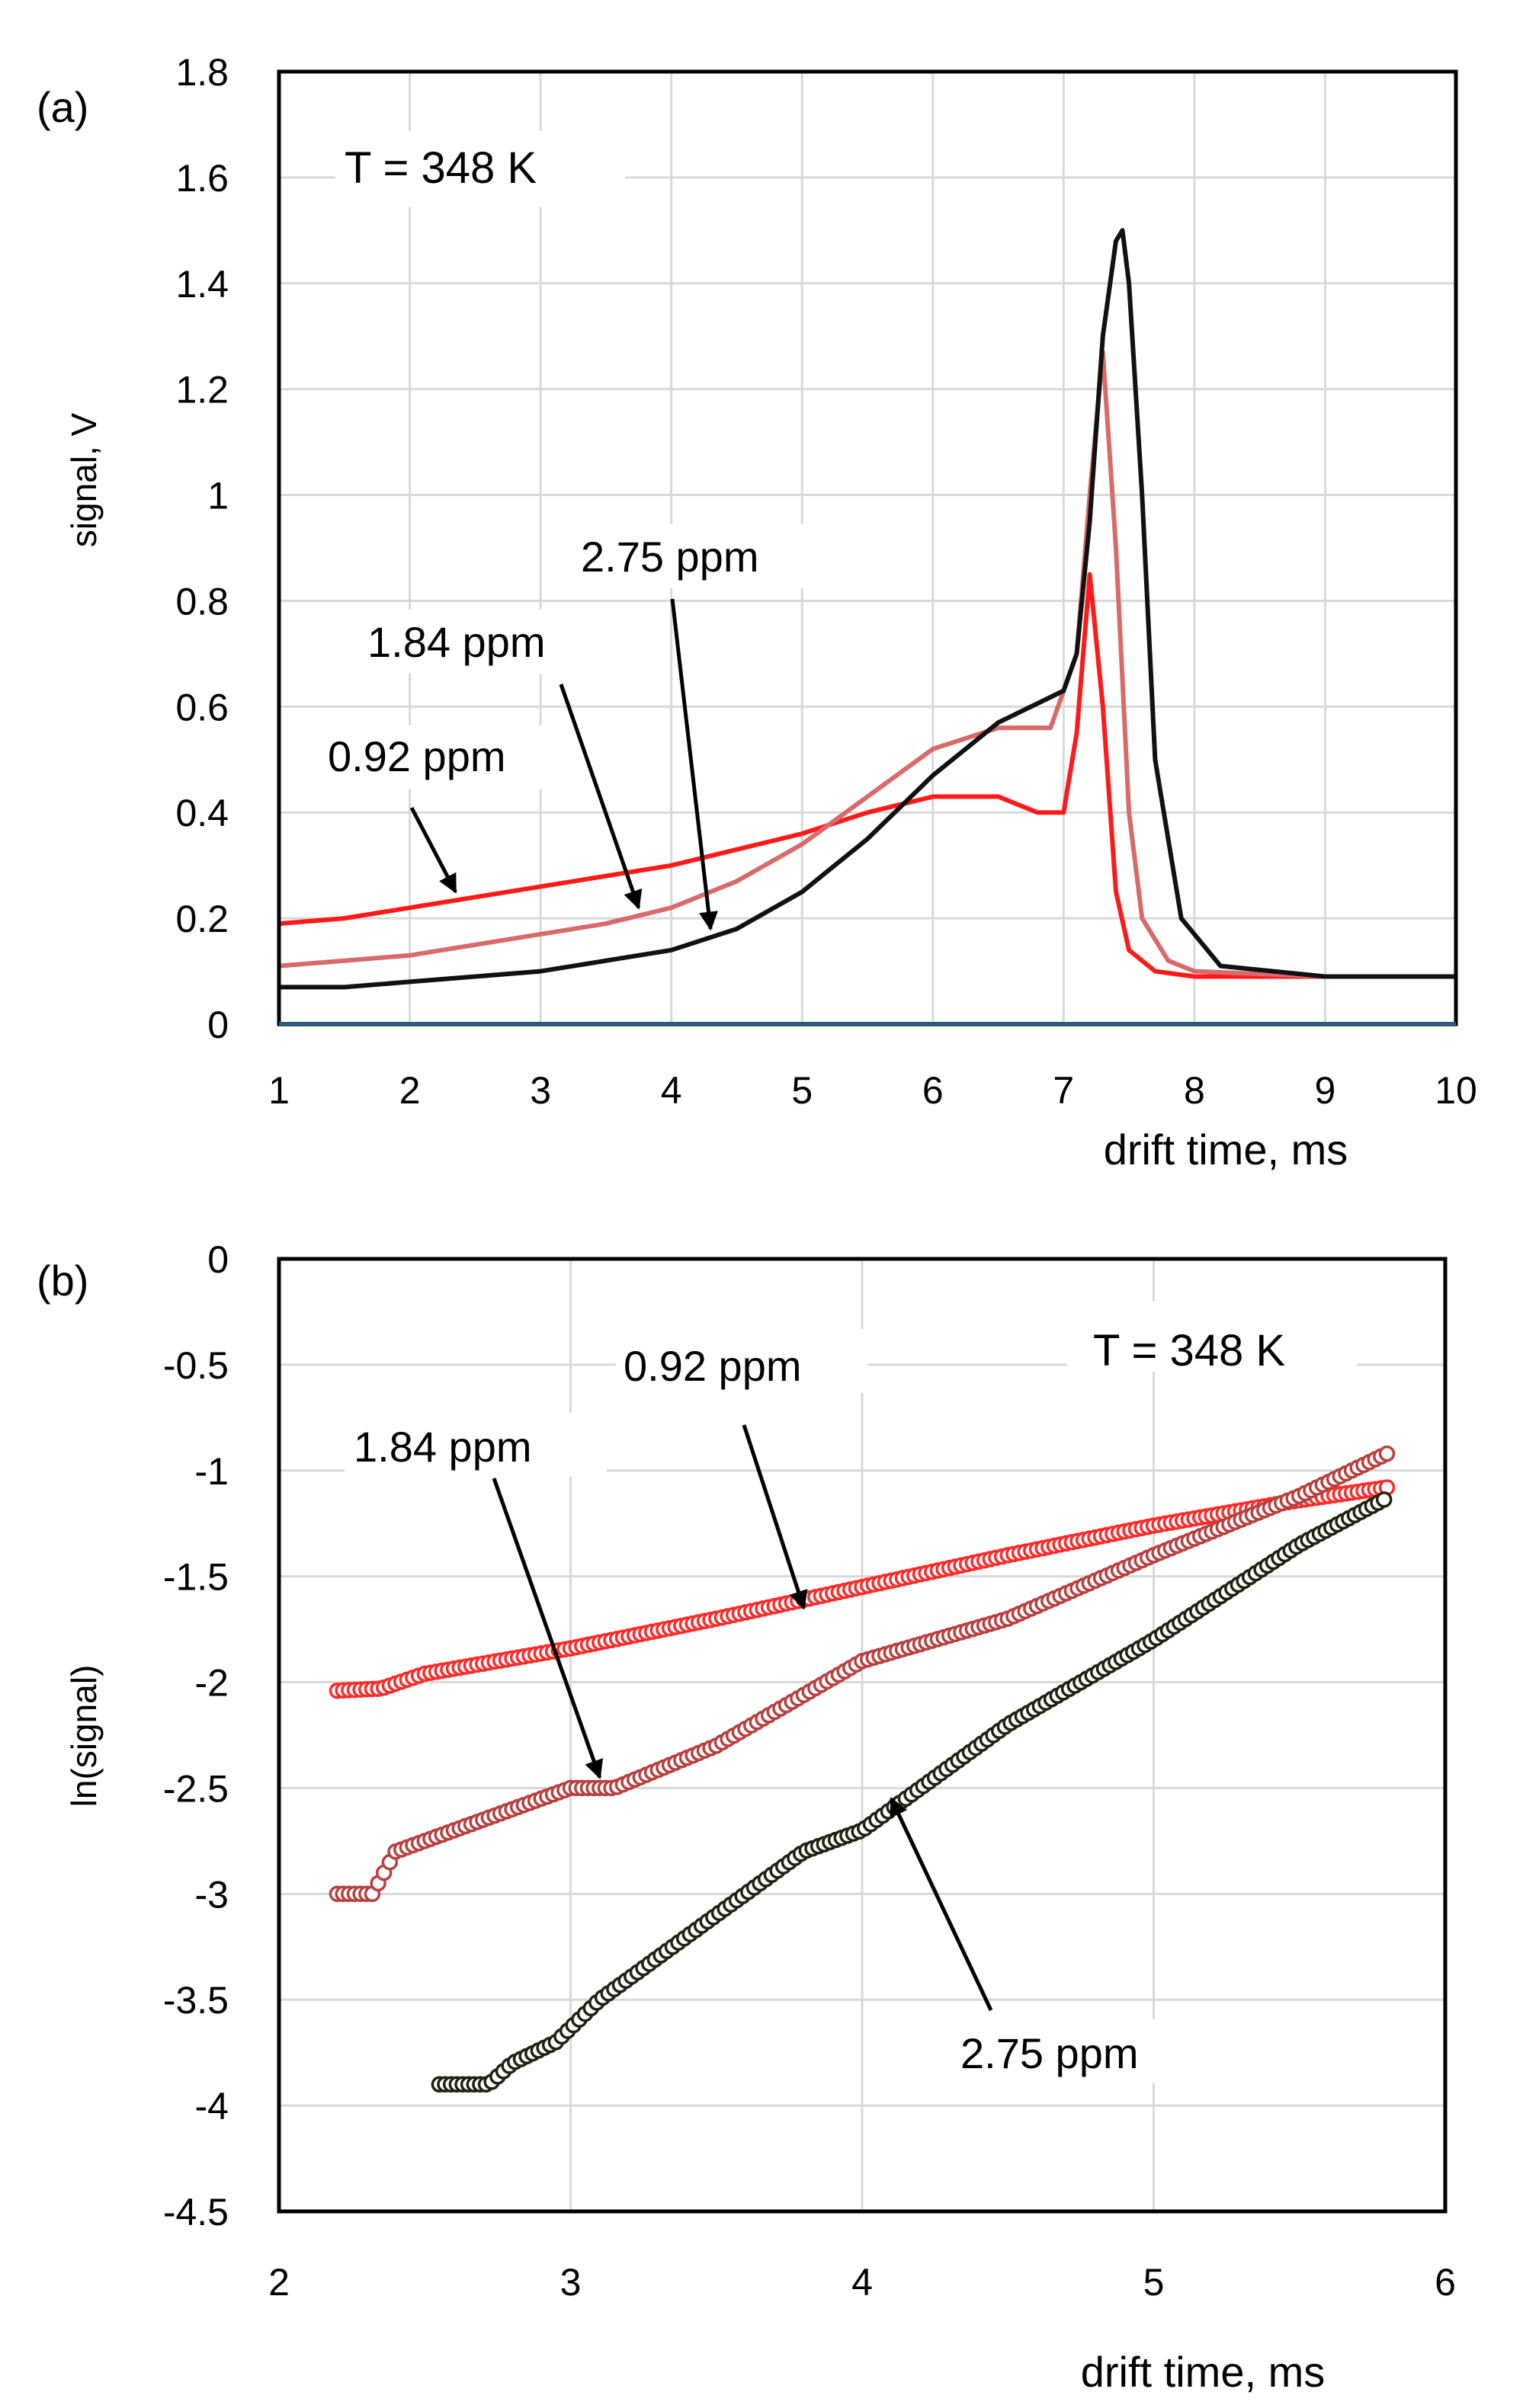 The width and height of the screenshot is (1523, 2408). I want to click on y-tick-label: -4, so click(212, 2106).